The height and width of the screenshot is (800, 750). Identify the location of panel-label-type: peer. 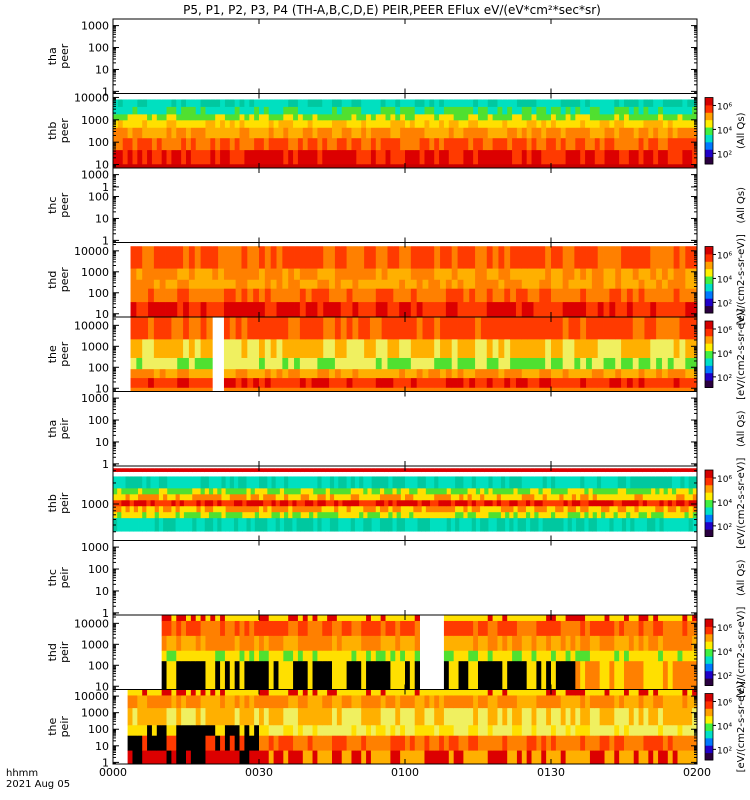
(64, 280).